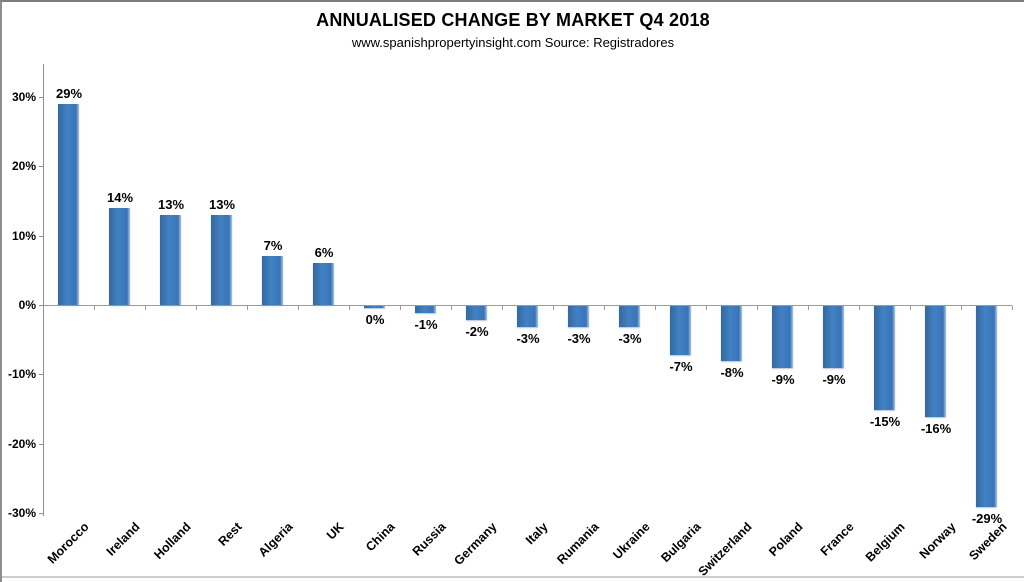 Image resolution: width=1024 pixels, height=582 pixels. What do you see at coordinates (273, 245) in the screenshot?
I see `bar-value-label: 7%` at bounding box center [273, 245].